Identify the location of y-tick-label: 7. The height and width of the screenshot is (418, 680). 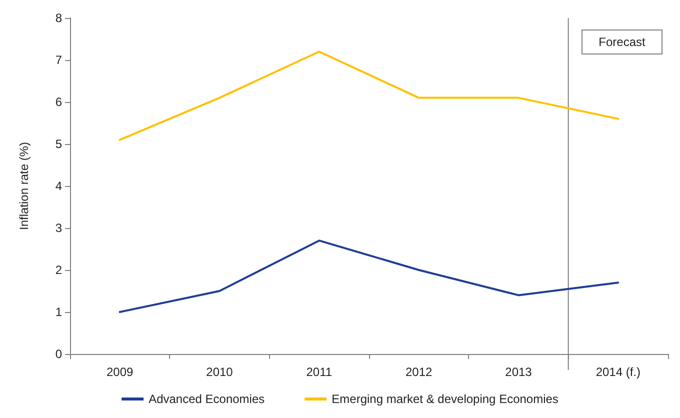
(58, 60).